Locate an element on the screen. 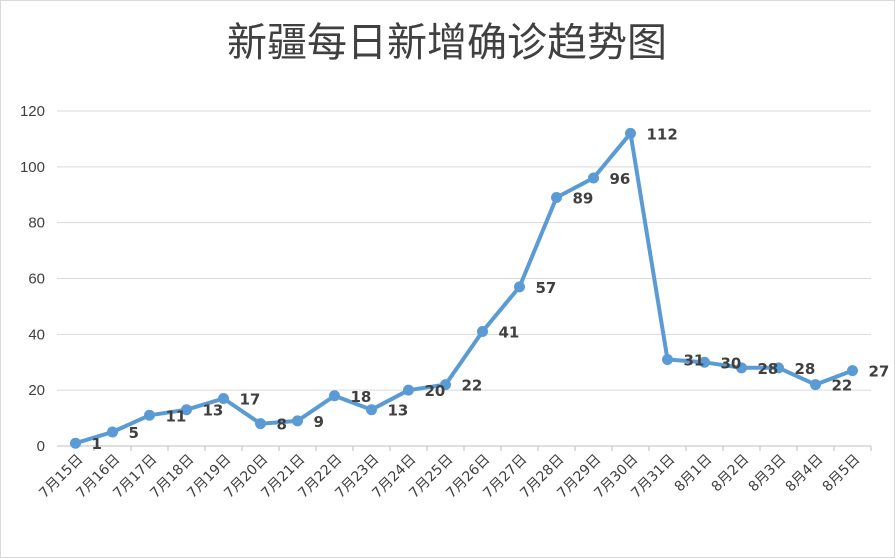 Image resolution: width=895 pixels, height=558 pixels. data-label: 41 is located at coordinates (509, 333).